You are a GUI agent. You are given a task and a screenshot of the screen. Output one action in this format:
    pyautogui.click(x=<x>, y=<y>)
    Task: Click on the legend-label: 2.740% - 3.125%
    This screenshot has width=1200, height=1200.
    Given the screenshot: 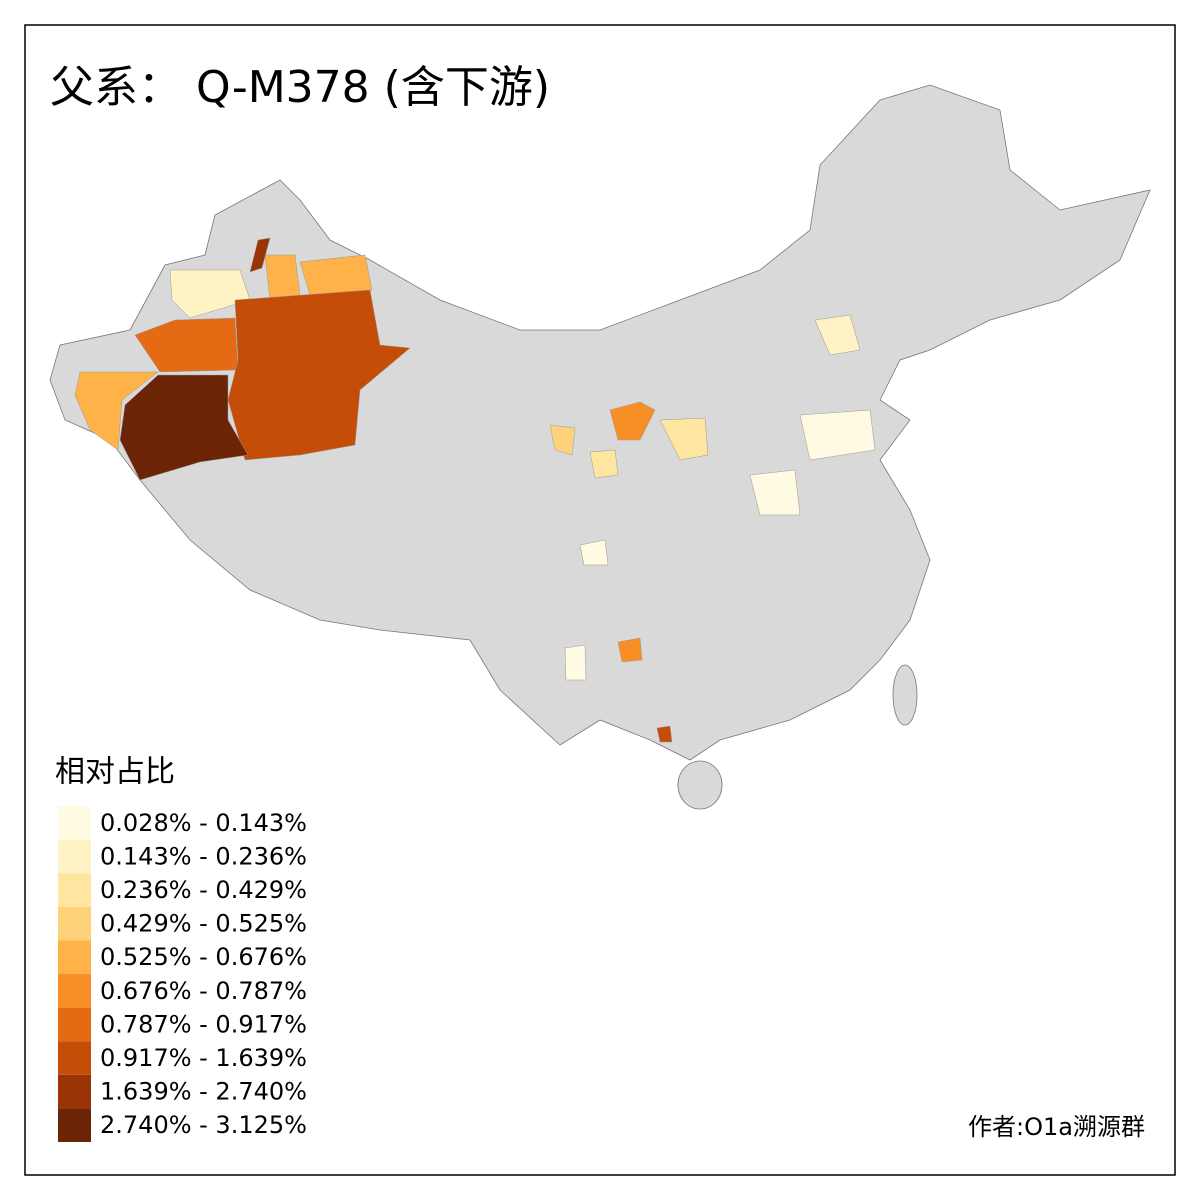 What is the action you would take?
    pyautogui.click(x=203, y=1125)
    